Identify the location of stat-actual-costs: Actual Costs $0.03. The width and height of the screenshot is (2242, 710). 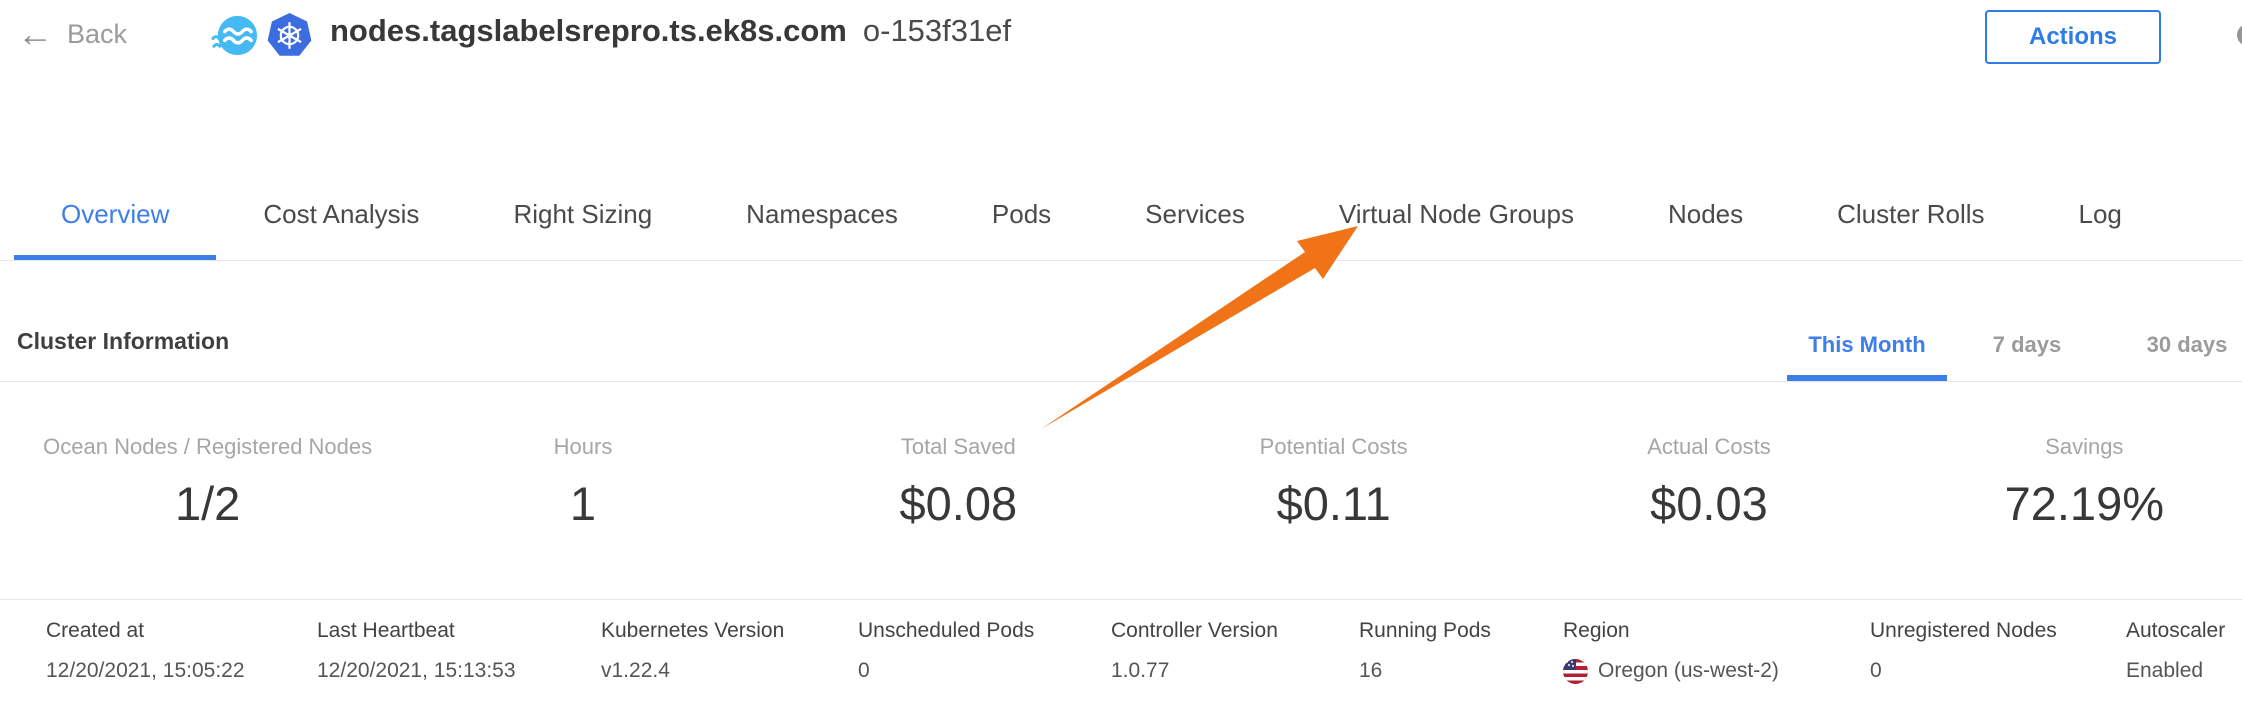
(1709, 482).